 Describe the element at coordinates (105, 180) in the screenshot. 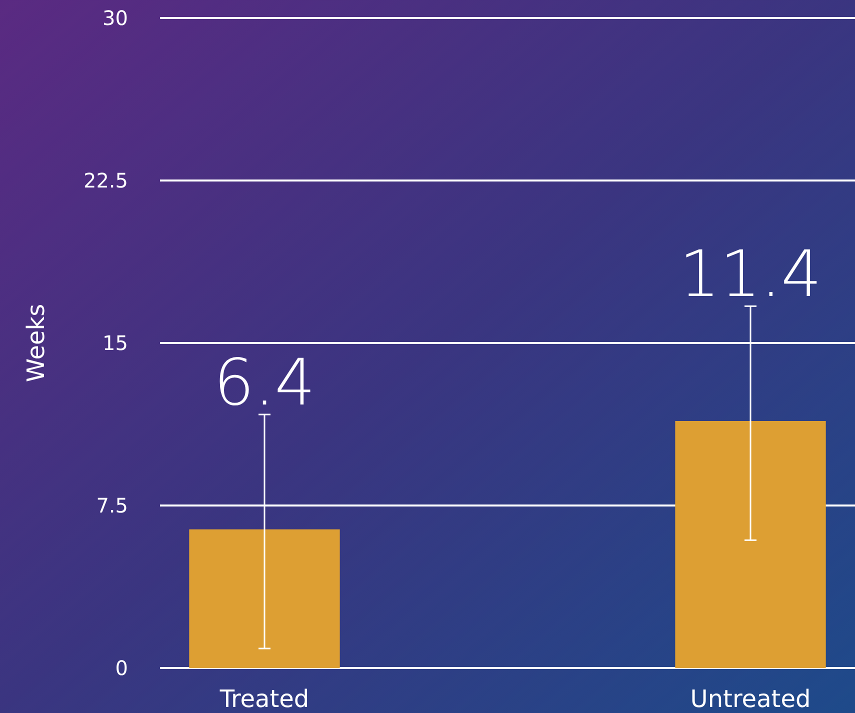

I see `y-tick-label: 22.5` at that location.